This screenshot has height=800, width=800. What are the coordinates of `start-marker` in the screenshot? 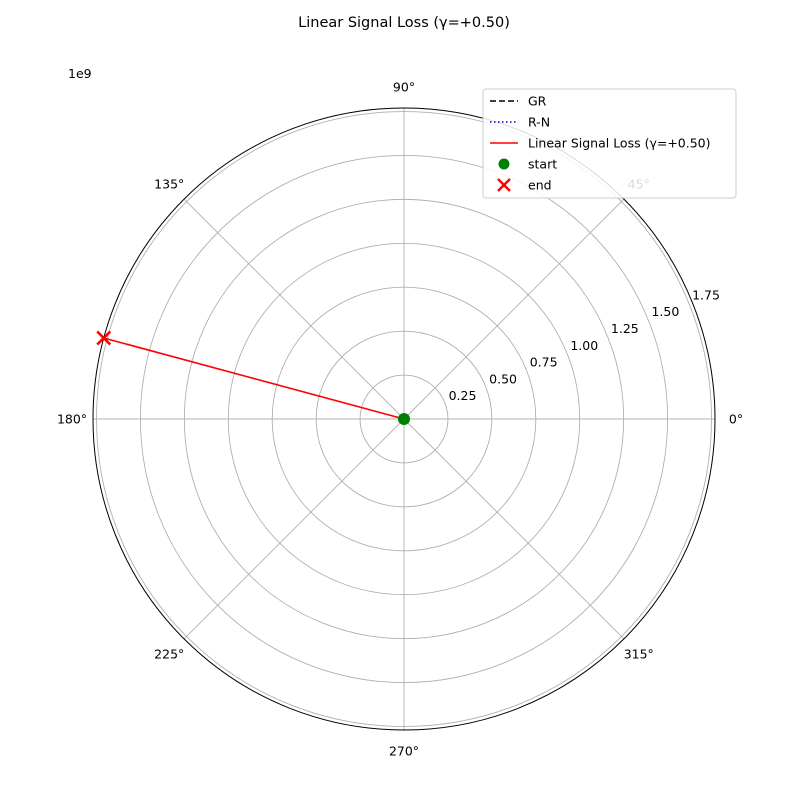 It's located at (404, 419).